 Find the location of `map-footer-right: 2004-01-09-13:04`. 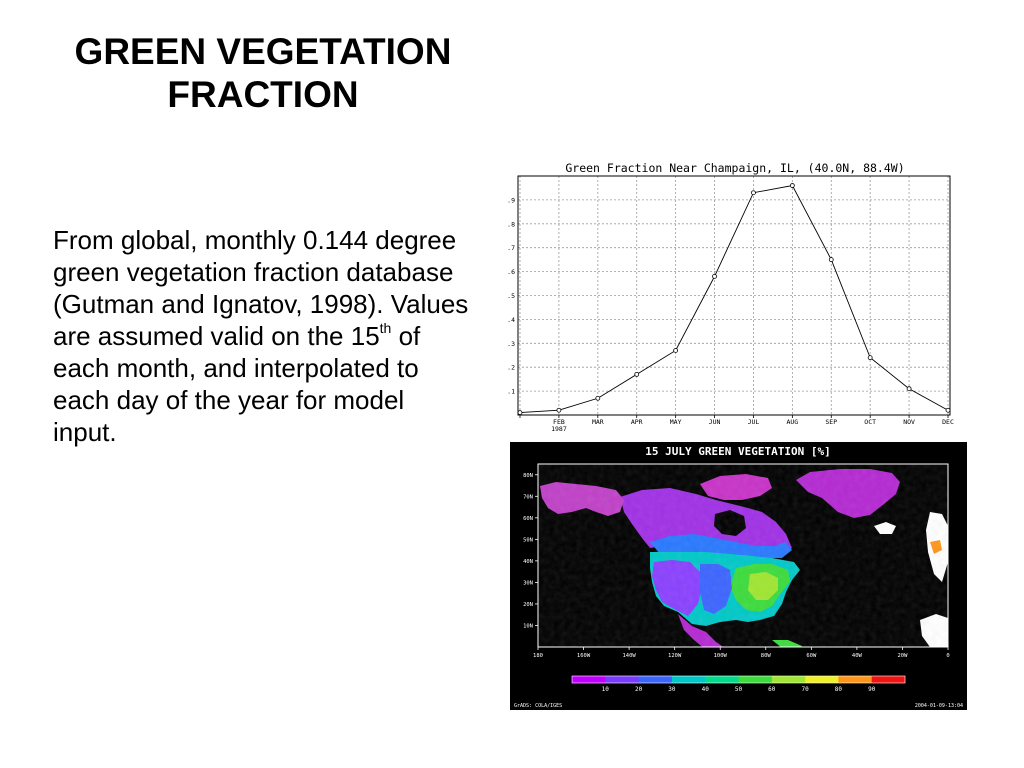

map-footer-right: 2004-01-09-13:04 is located at coordinates (939, 706).